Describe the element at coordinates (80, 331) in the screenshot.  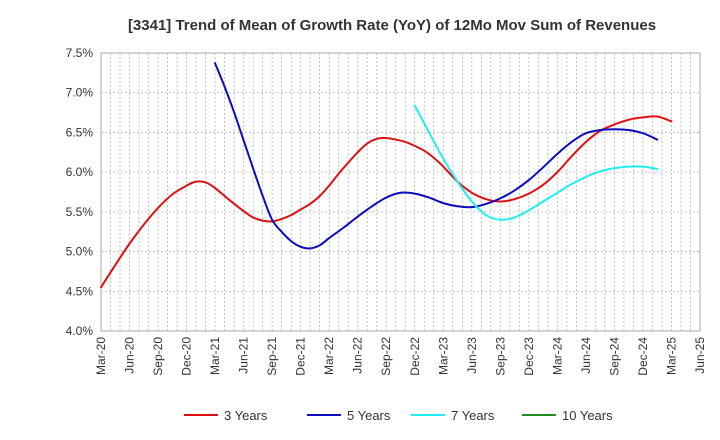
I see `y-tick-label: 4.0%` at that location.